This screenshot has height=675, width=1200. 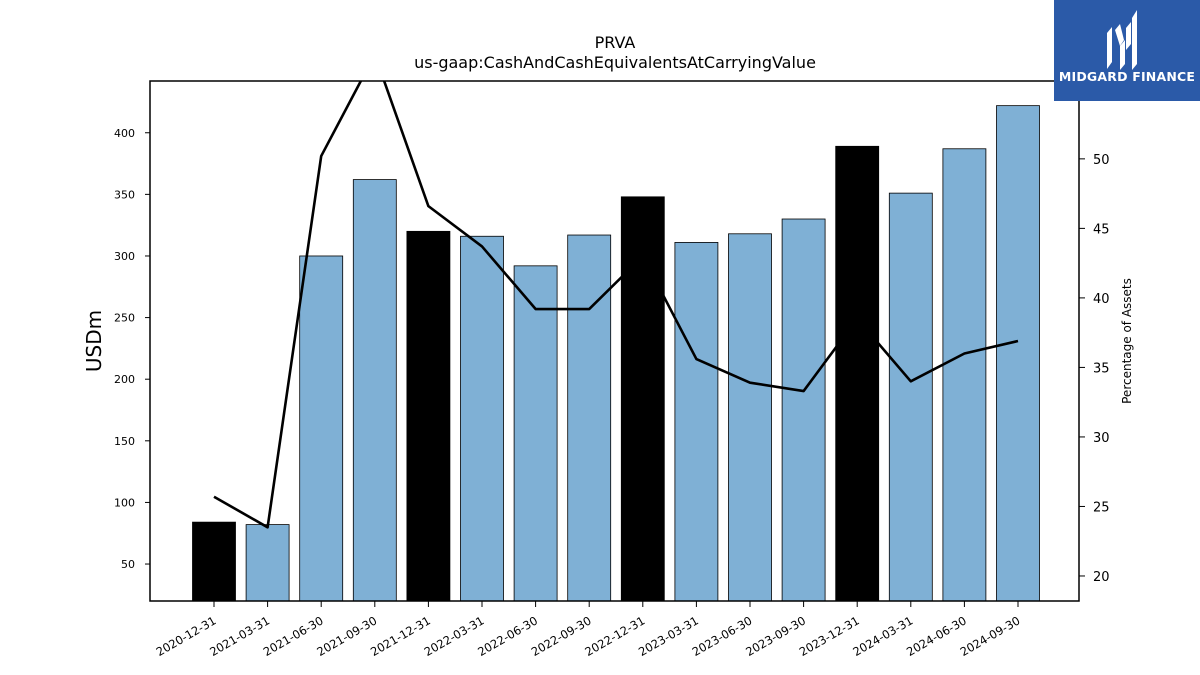 I want to click on x-tick-label: 2021-03-31, so click(x=239, y=636).